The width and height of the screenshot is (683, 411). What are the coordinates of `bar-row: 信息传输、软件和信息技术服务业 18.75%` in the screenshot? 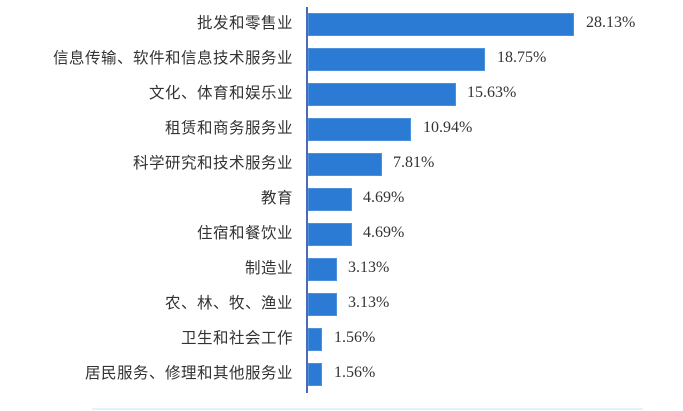 It's located at (341, 59).